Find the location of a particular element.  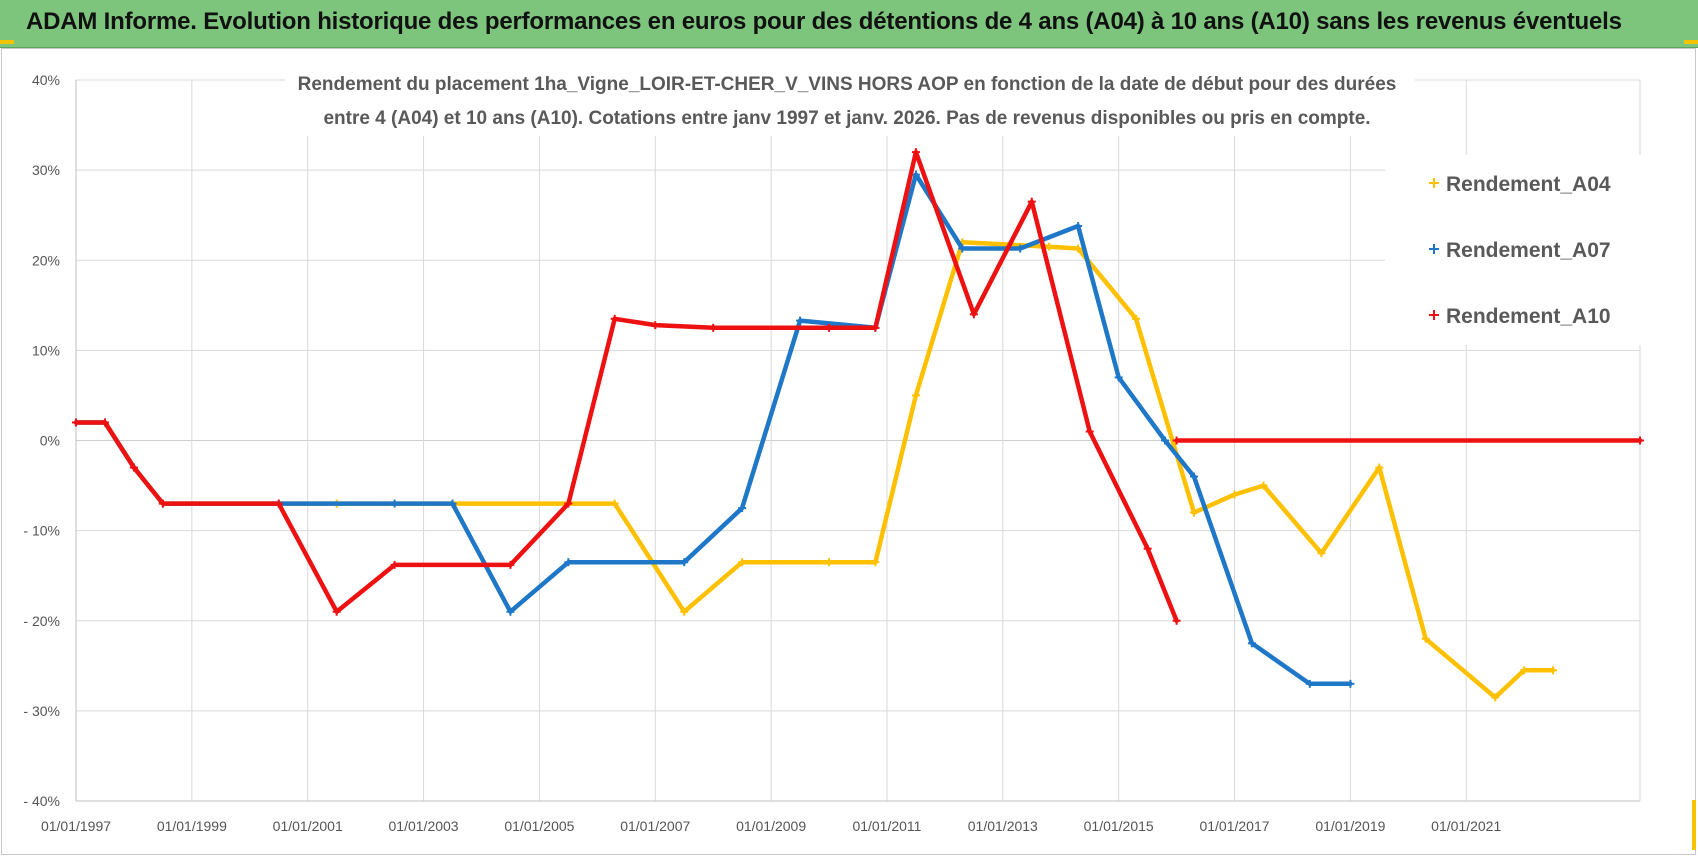

y-tick-labels: 40% 30% 20% 10% 0% - 10% - 20% - 30% - 40% is located at coordinates (41, 440).